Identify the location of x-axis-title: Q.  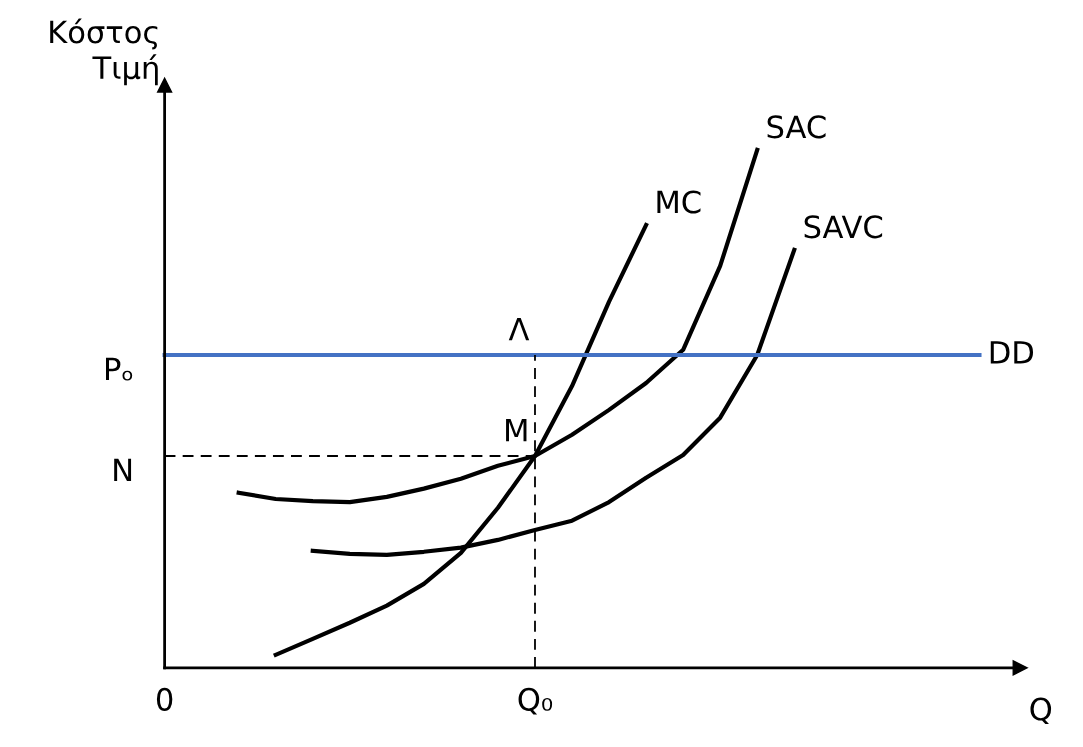
(1041, 711).